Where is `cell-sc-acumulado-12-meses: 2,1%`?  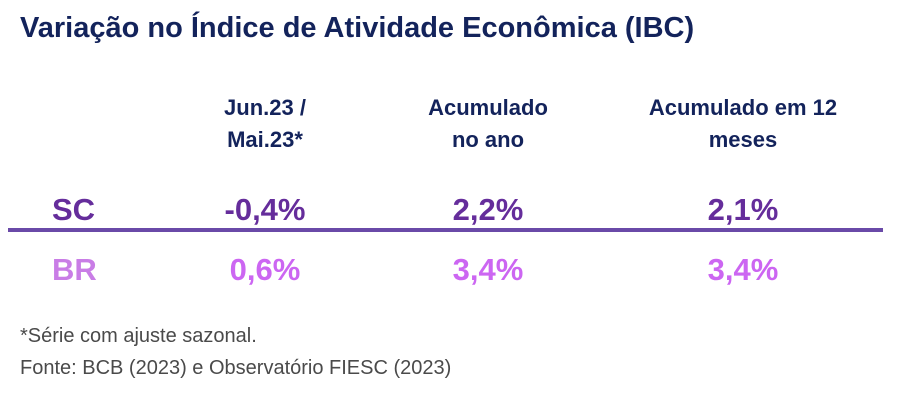 cell-sc-acumulado-12-meses: 2,1% is located at coordinates (743, 209).